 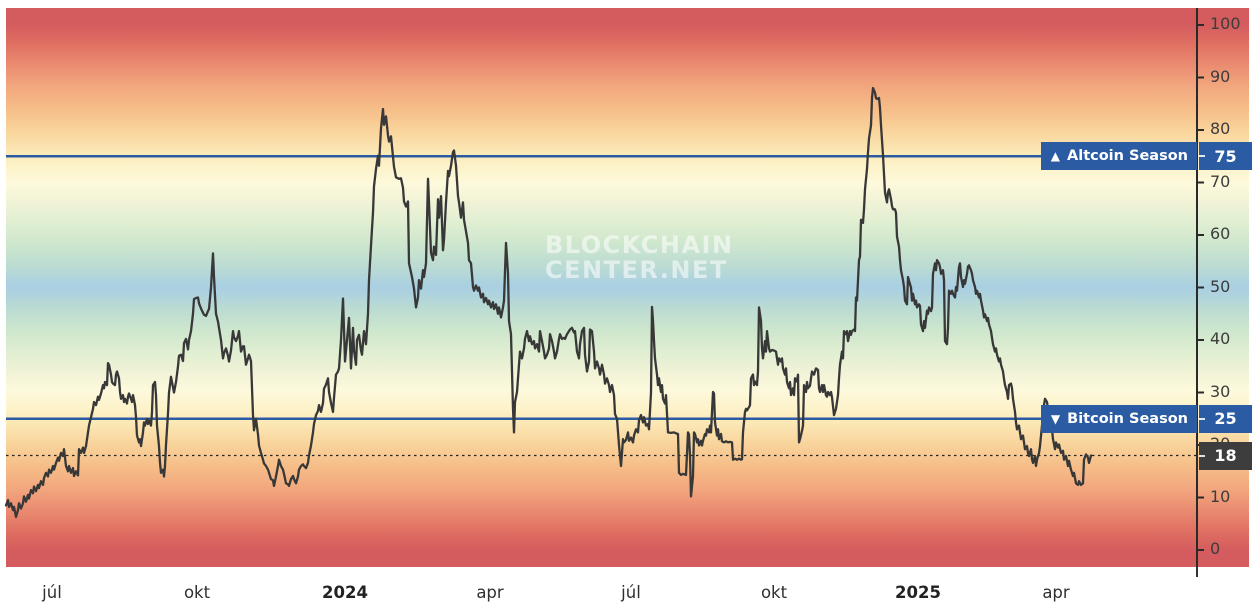 I want to click on bitcoin-season-label-badge: ▼ Bitcoin Season, so click(x=1119, y=418).